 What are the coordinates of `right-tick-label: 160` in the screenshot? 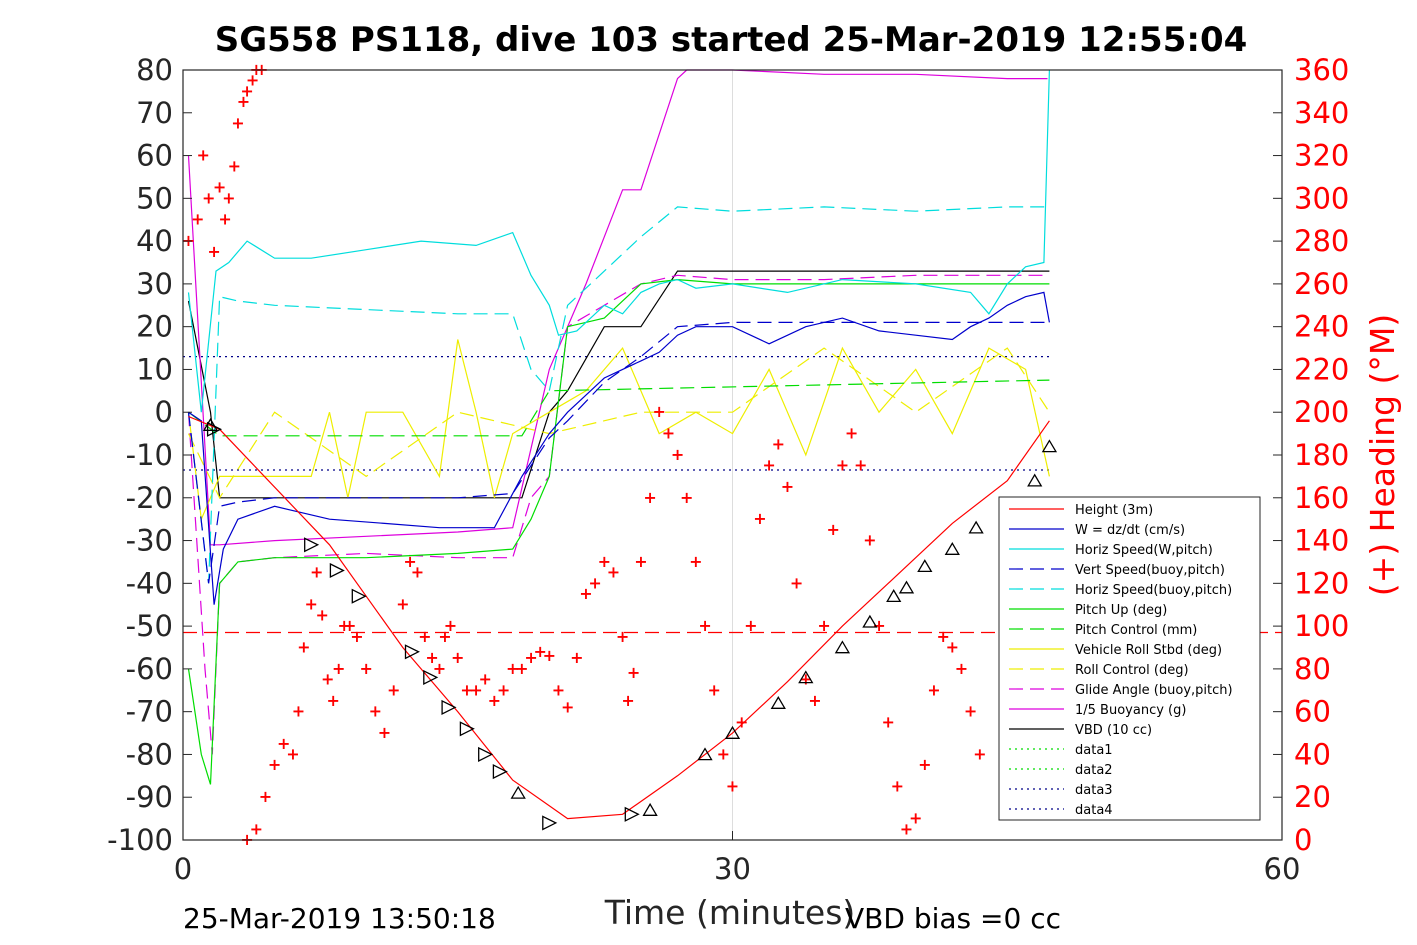 It's located at (1321, 498).